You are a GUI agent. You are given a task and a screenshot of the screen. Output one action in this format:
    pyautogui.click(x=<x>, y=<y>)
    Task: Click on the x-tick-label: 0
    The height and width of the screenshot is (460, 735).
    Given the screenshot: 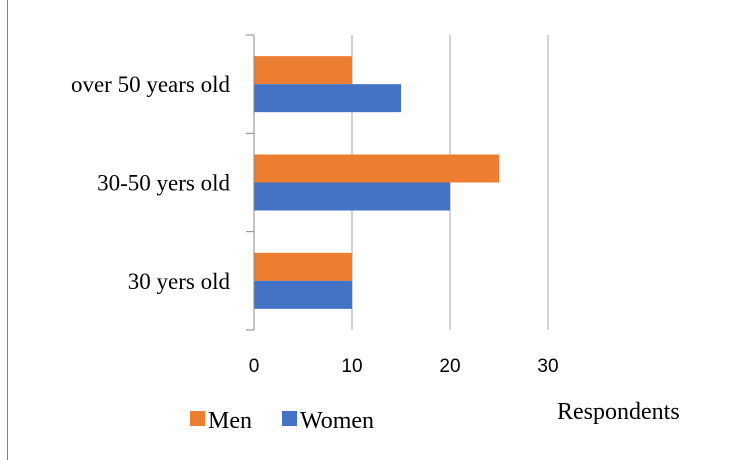 What is the action you would take?
    pyautogui.click(x=254, y=366)
    